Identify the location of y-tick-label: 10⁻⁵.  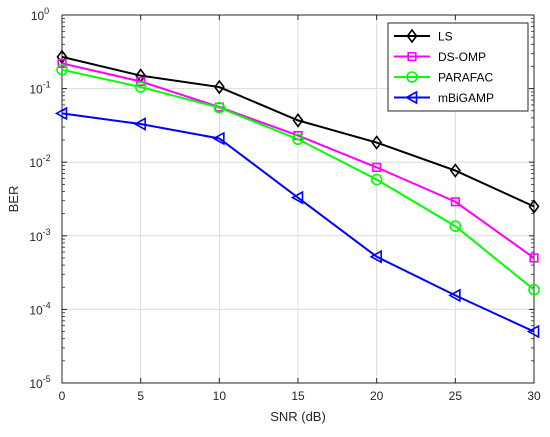
(39, 382).